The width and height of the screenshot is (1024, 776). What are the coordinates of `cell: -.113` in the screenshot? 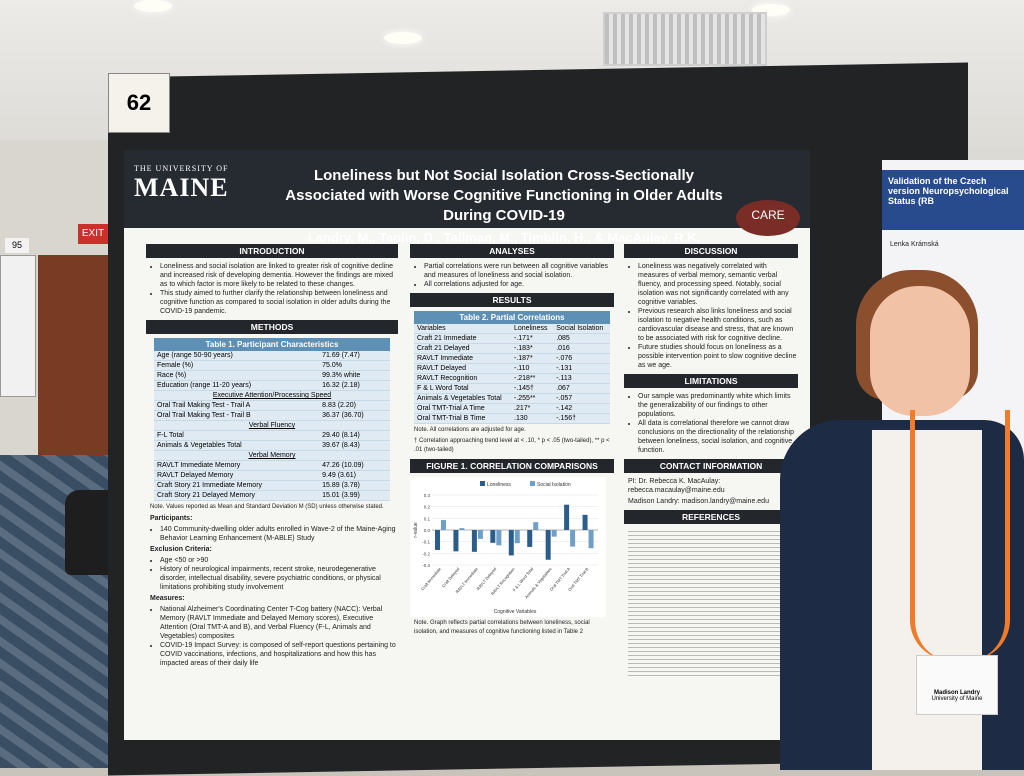 It's located at (581, 378).